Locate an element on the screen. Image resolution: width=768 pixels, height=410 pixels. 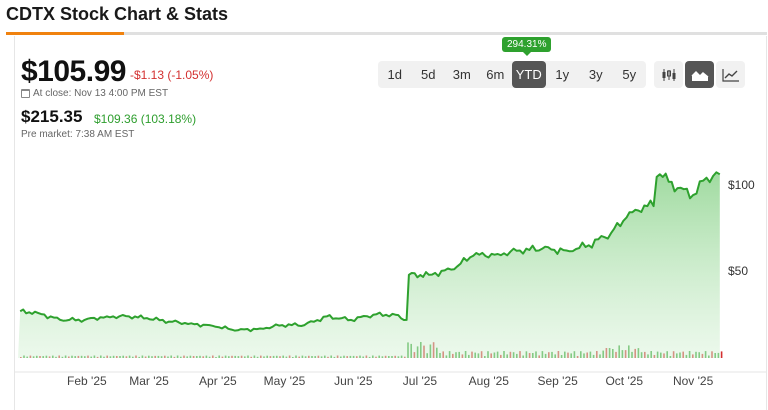
x-tick-label: Aug '25 is located at coordinates (488, 381).